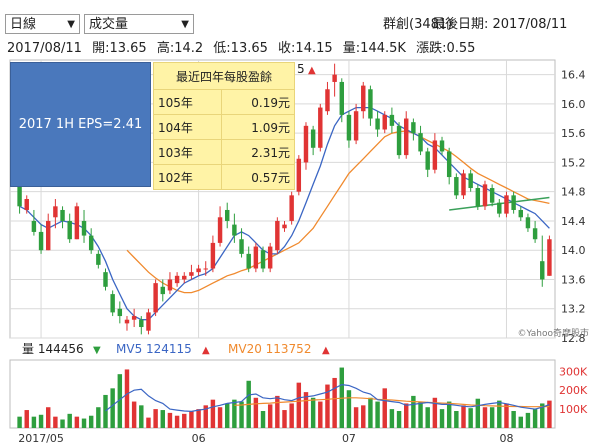 The height and width of the screenshot is (448, 597). Describe the element at coordinates (326, 350) in the screenshot. I see `mv20-legend-arrow: ▲` at that location.